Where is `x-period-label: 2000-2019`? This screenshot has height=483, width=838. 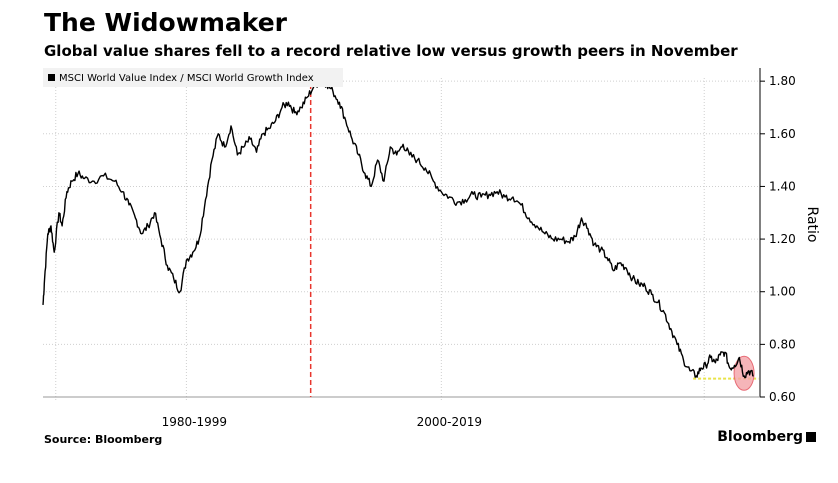
x-period-label: 2000-2019 is located at coordinates (449, 422).